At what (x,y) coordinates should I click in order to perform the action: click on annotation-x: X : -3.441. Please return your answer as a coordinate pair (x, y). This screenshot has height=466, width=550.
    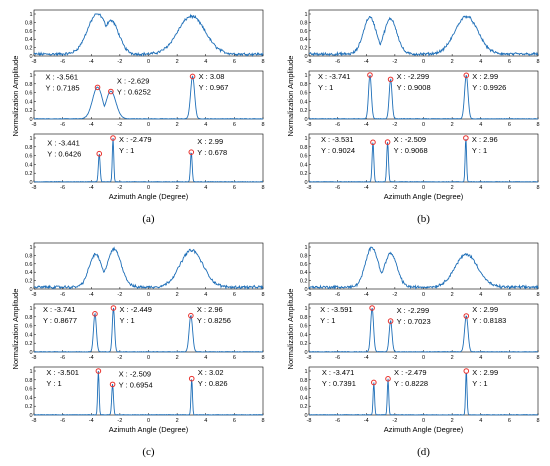
    Looking at the image, I should click on (63, 143).